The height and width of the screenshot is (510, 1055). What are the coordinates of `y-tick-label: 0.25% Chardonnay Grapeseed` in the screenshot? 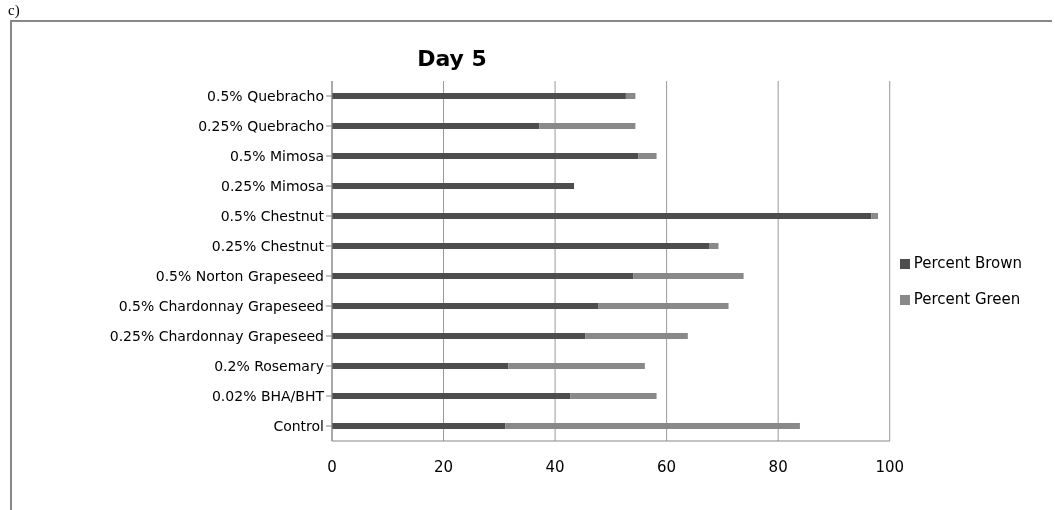 It's located at (216, 335).